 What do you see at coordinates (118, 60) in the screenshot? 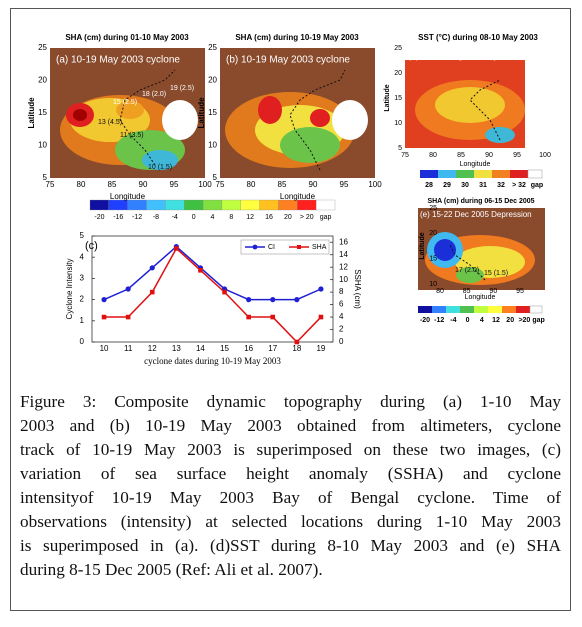
I see `panel-label: (a) 10-19 May 2003 cyclone` at bounding box center [118, 60].